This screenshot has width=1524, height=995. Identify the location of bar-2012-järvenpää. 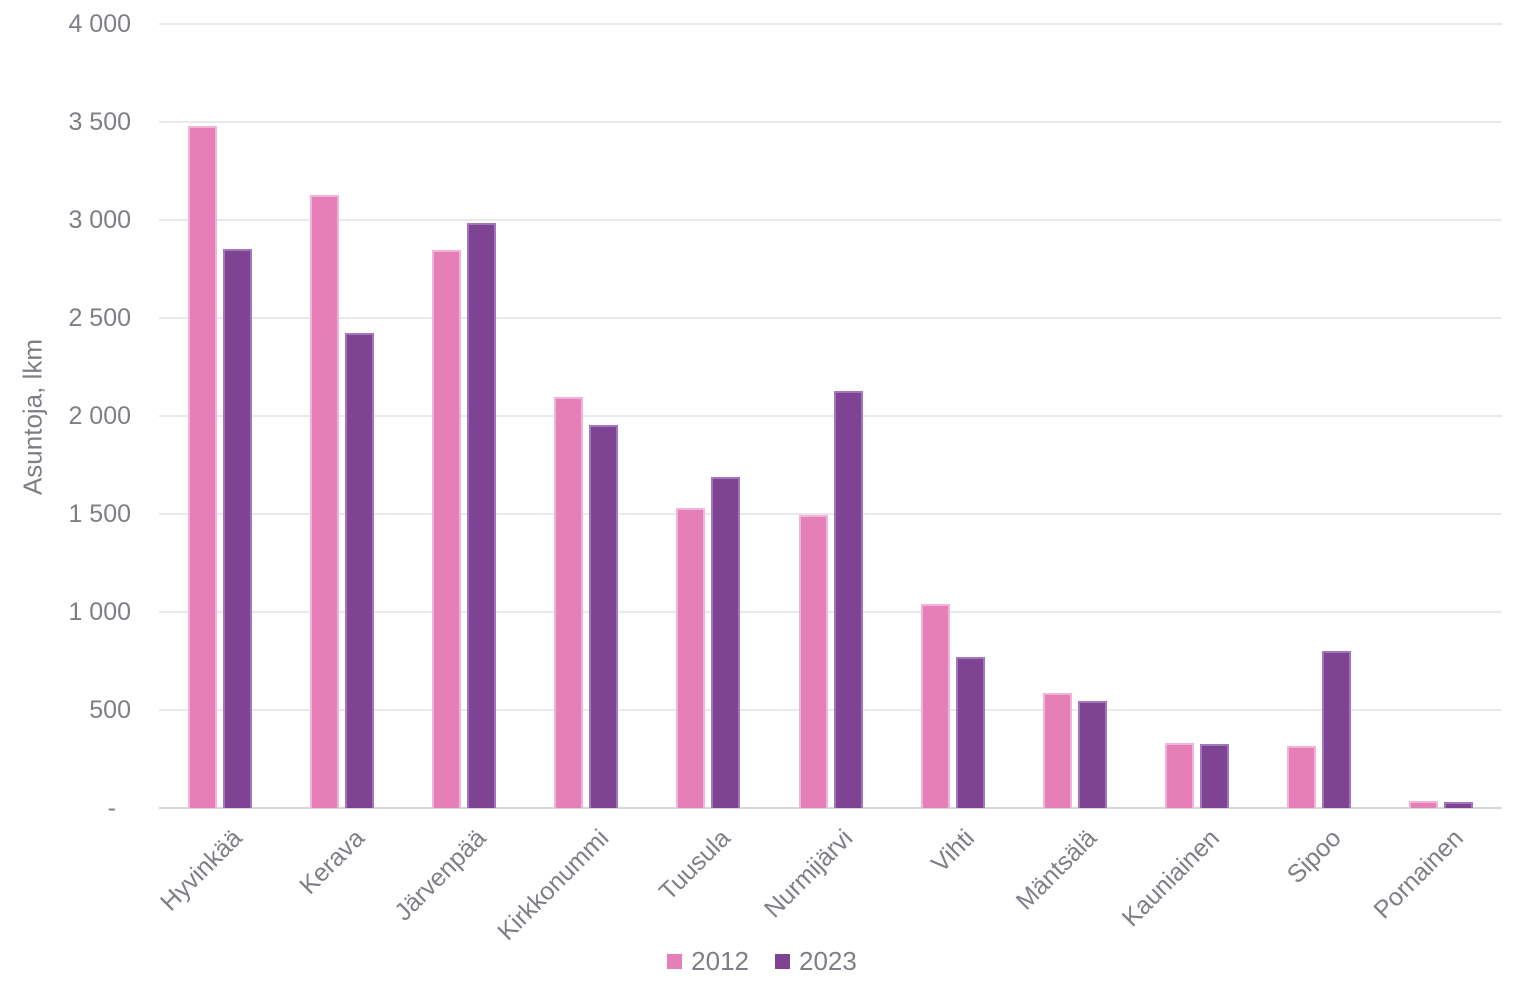
(447, 529).